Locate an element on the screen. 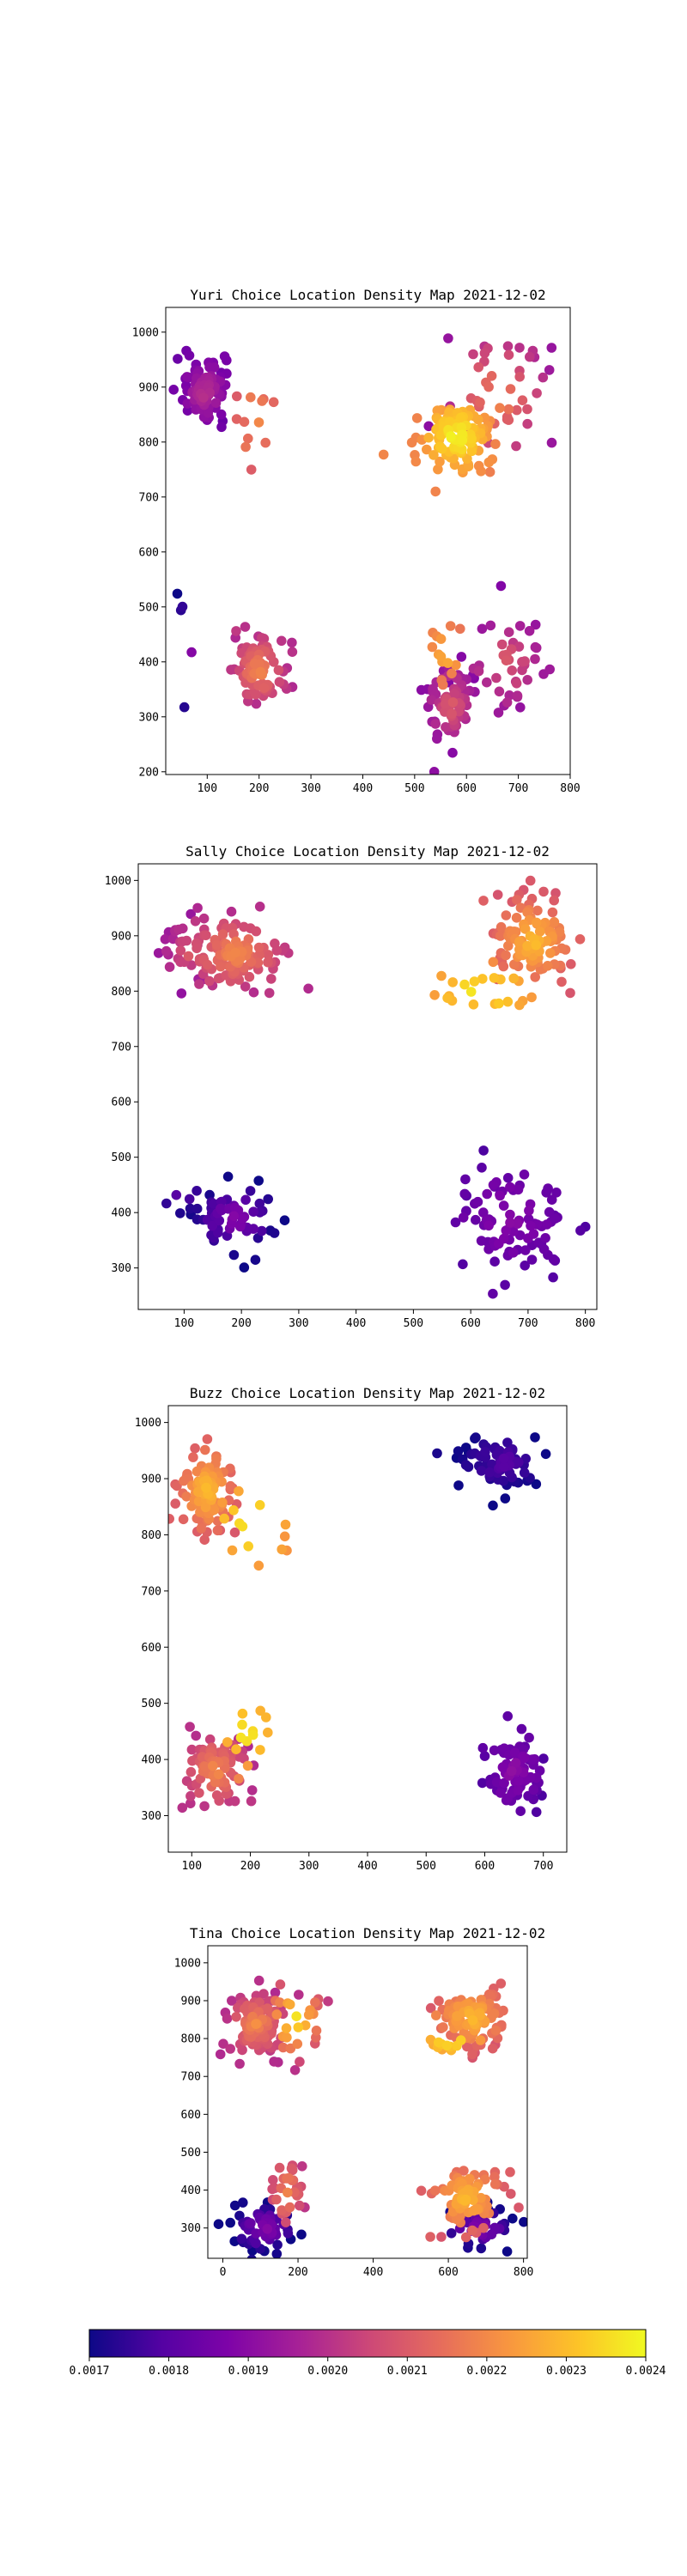 This screenshot has width=687, height=2576. x-tick-label: 800 is located at coordinates (523, 2273).